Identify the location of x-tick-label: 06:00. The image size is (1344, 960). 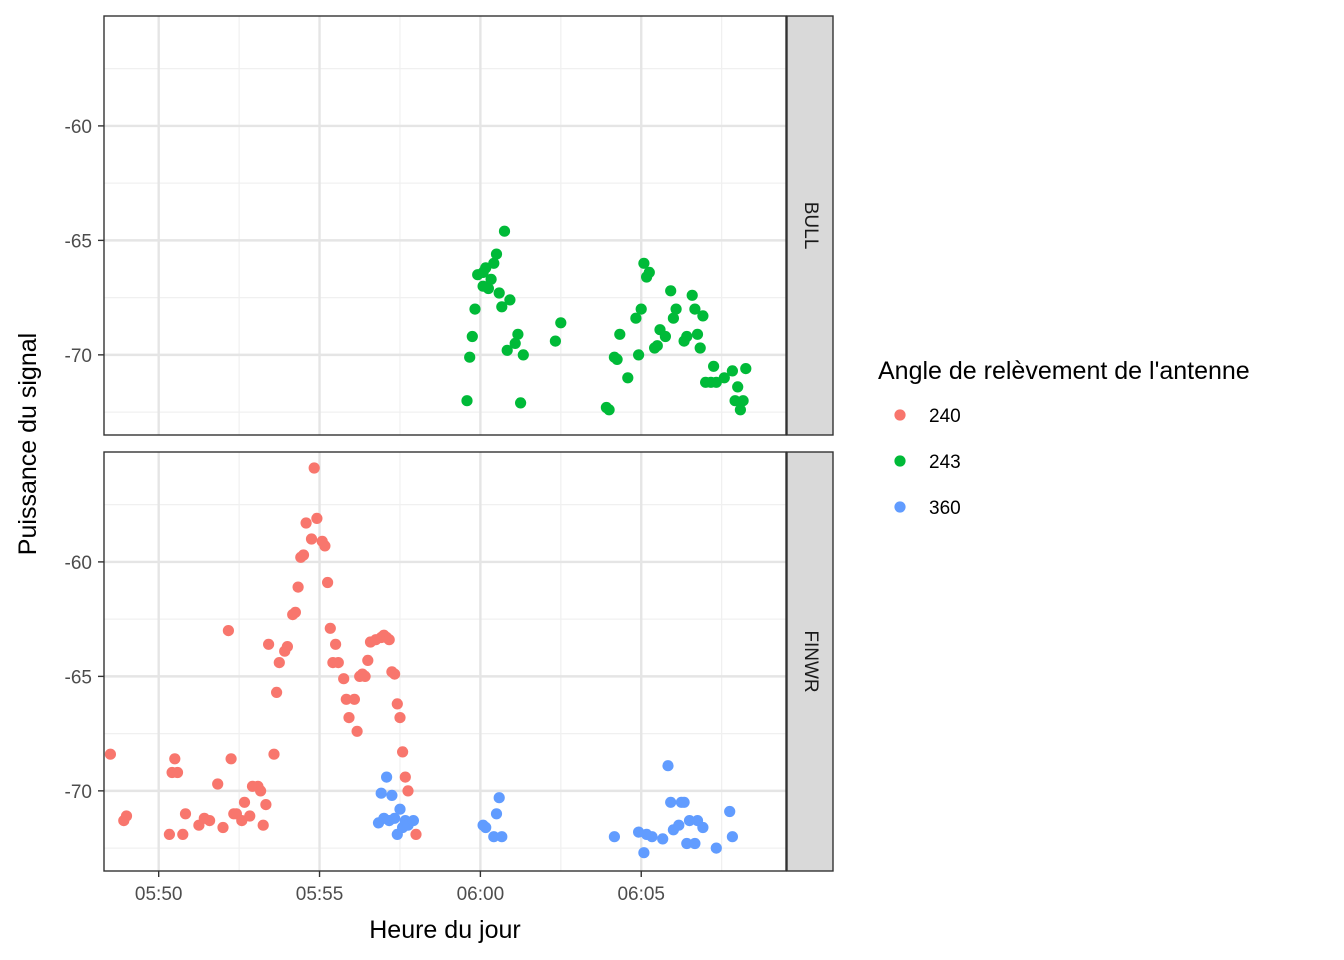
(481, 894).